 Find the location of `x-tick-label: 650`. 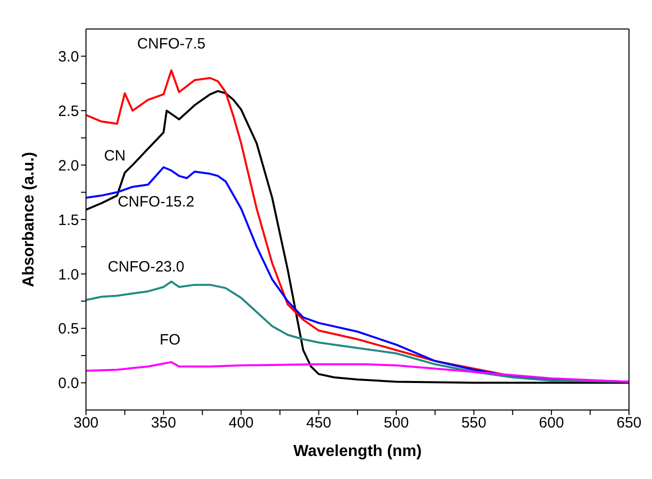

x-tick-label: 650 is located at coordinates (629, 423).